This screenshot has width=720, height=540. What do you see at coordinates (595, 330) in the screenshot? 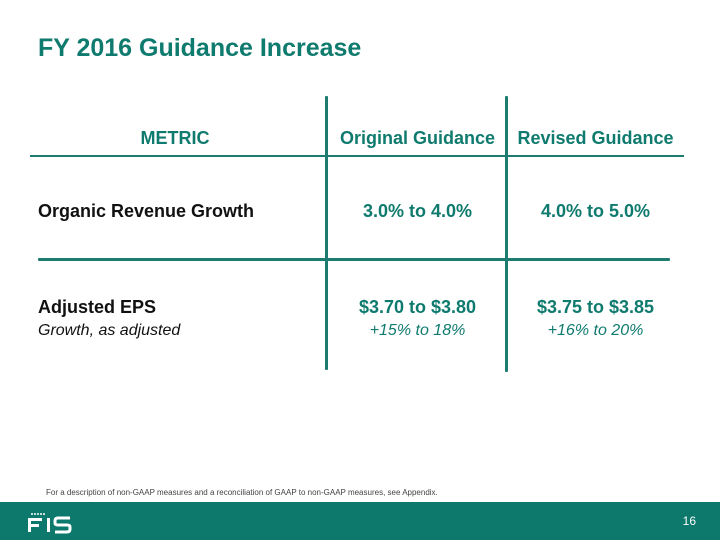
I see `adjusted-eps-revised-growth: +16% to 20%` at bounding box center [595, 330].